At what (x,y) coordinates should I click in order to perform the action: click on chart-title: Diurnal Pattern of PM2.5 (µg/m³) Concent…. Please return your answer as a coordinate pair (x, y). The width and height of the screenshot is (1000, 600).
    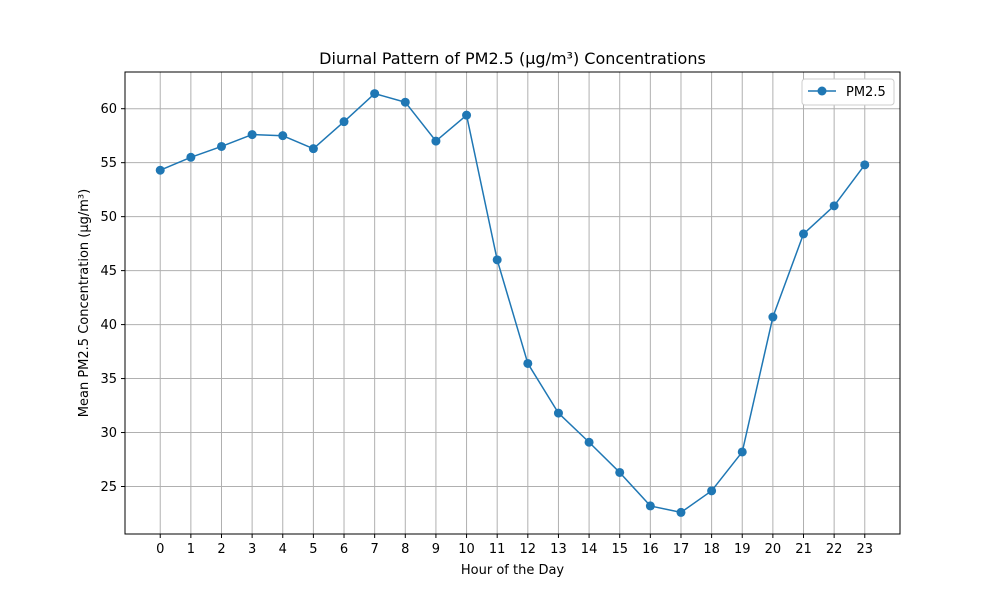
    Looking at the image, I should click on (512, 58).